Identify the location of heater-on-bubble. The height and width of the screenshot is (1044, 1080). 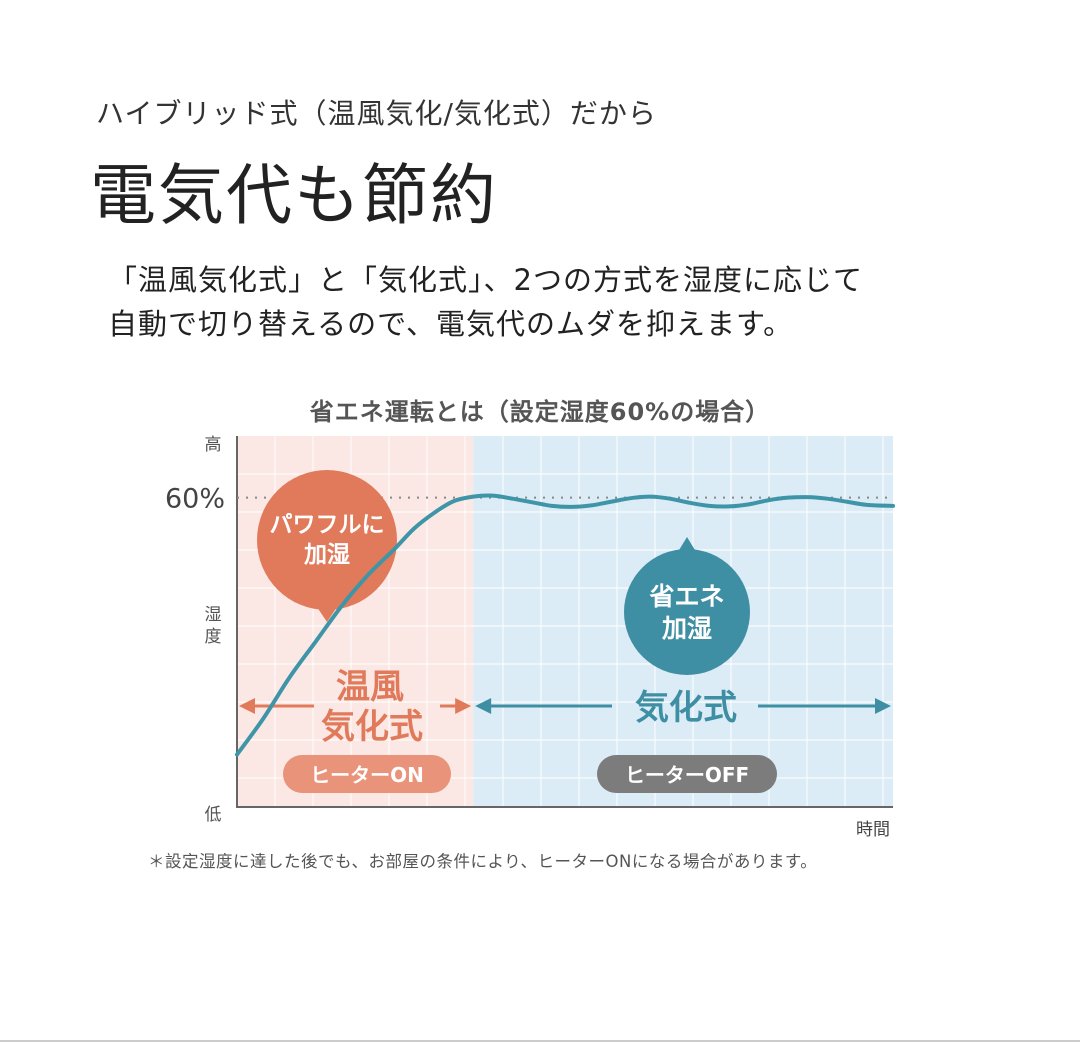
(327, 540).